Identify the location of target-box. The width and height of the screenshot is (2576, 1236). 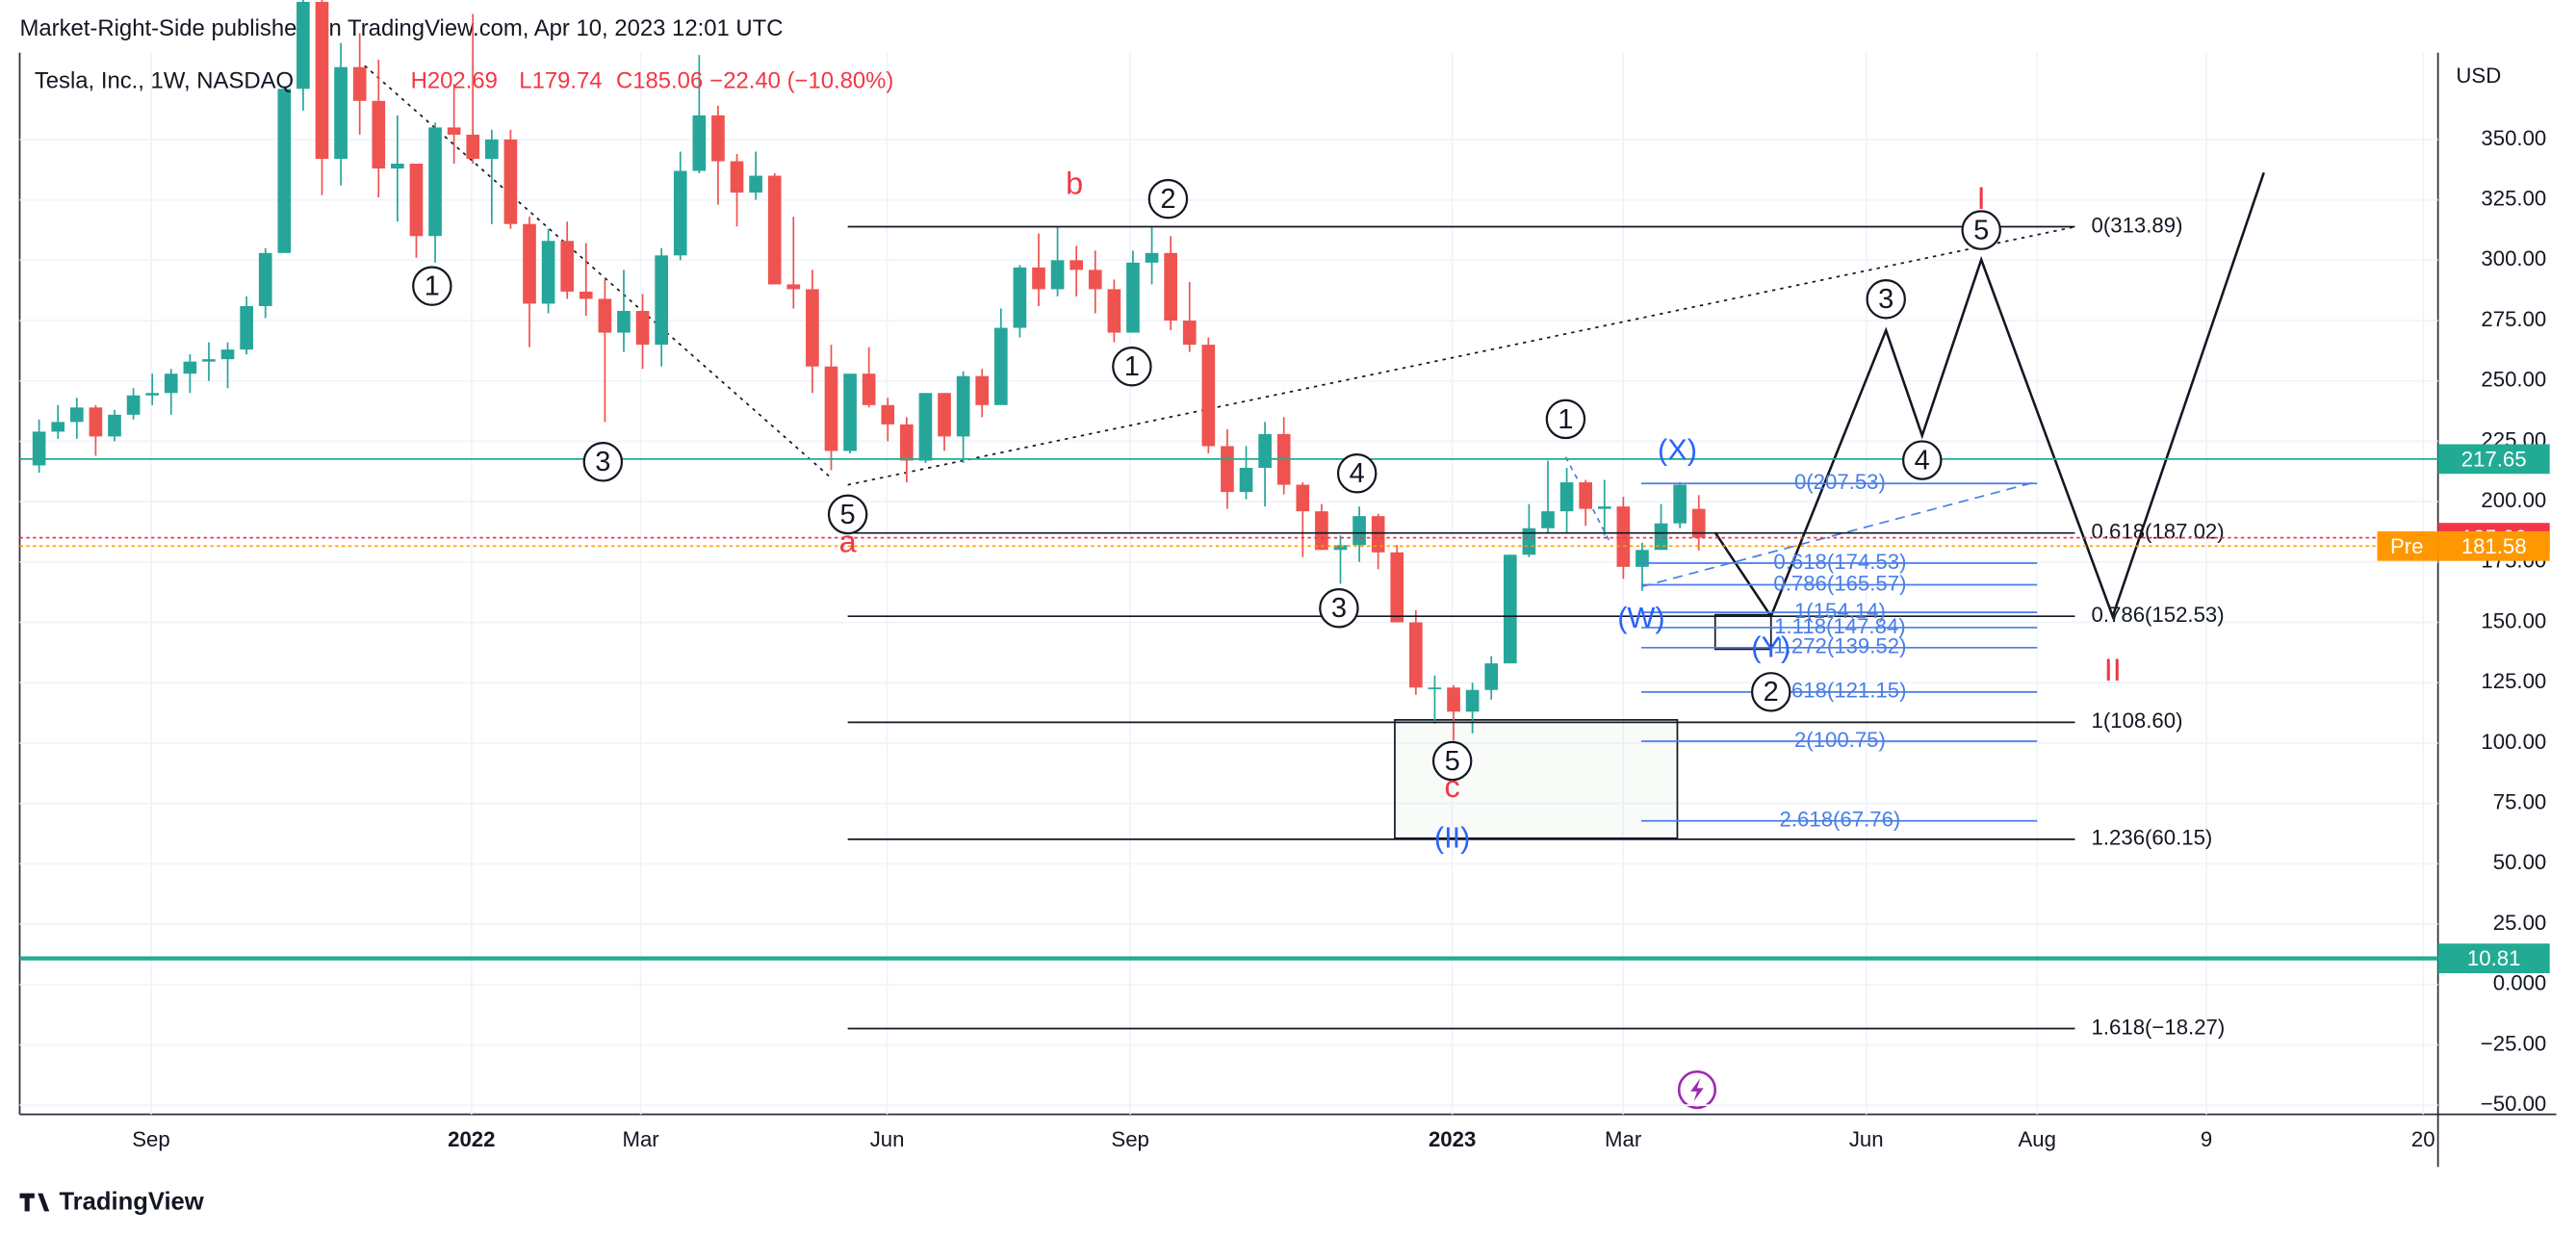
(1743, 632).